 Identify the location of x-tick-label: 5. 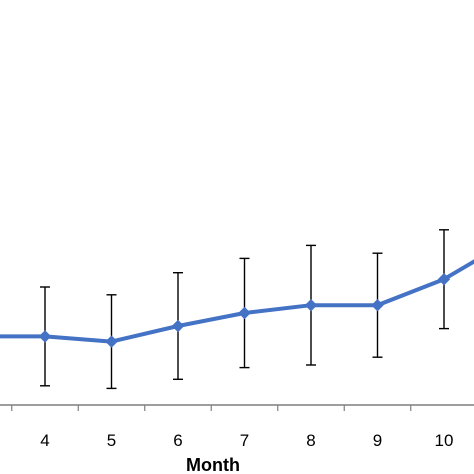
(111, 440).